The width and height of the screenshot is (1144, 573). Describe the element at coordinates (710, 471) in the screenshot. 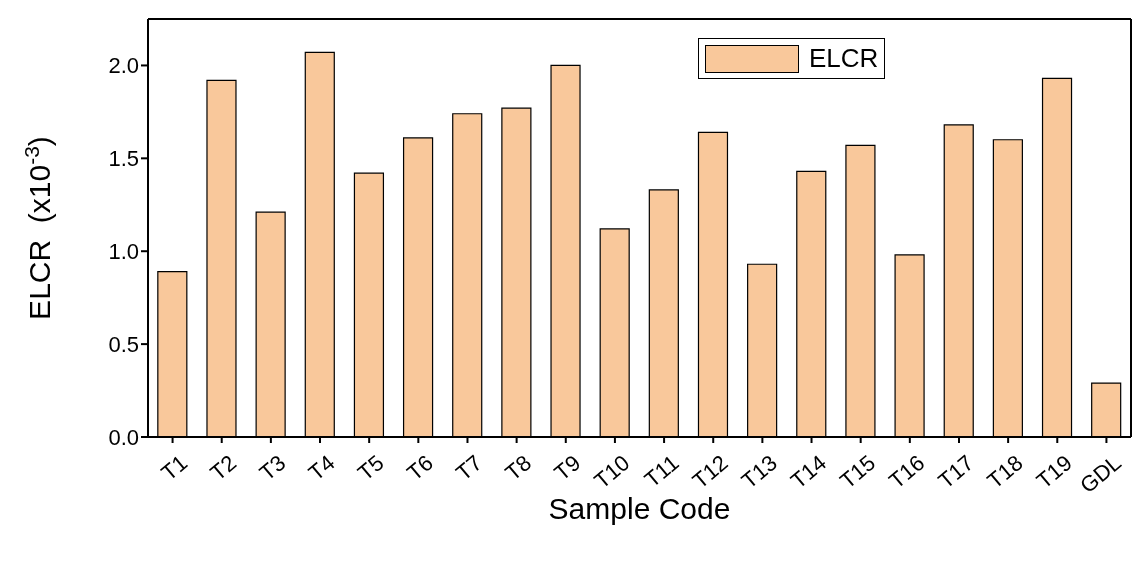

I see `x-tick-label: T12` at that location.